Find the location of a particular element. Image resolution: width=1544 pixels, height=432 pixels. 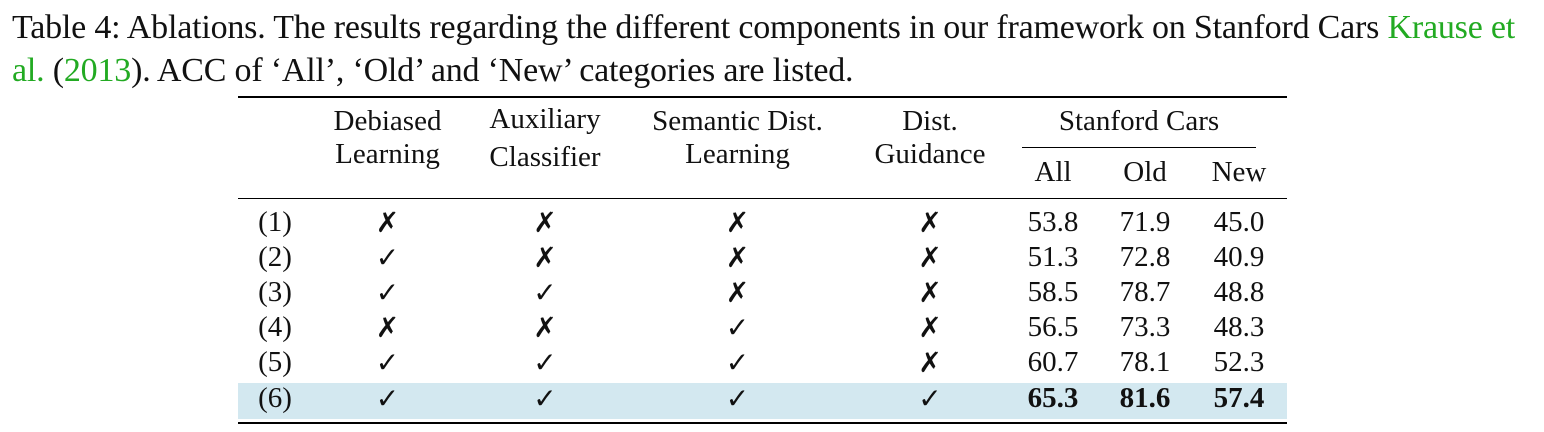

header-auxiliary-line2: Classifier is located at coordinates (545, 157).